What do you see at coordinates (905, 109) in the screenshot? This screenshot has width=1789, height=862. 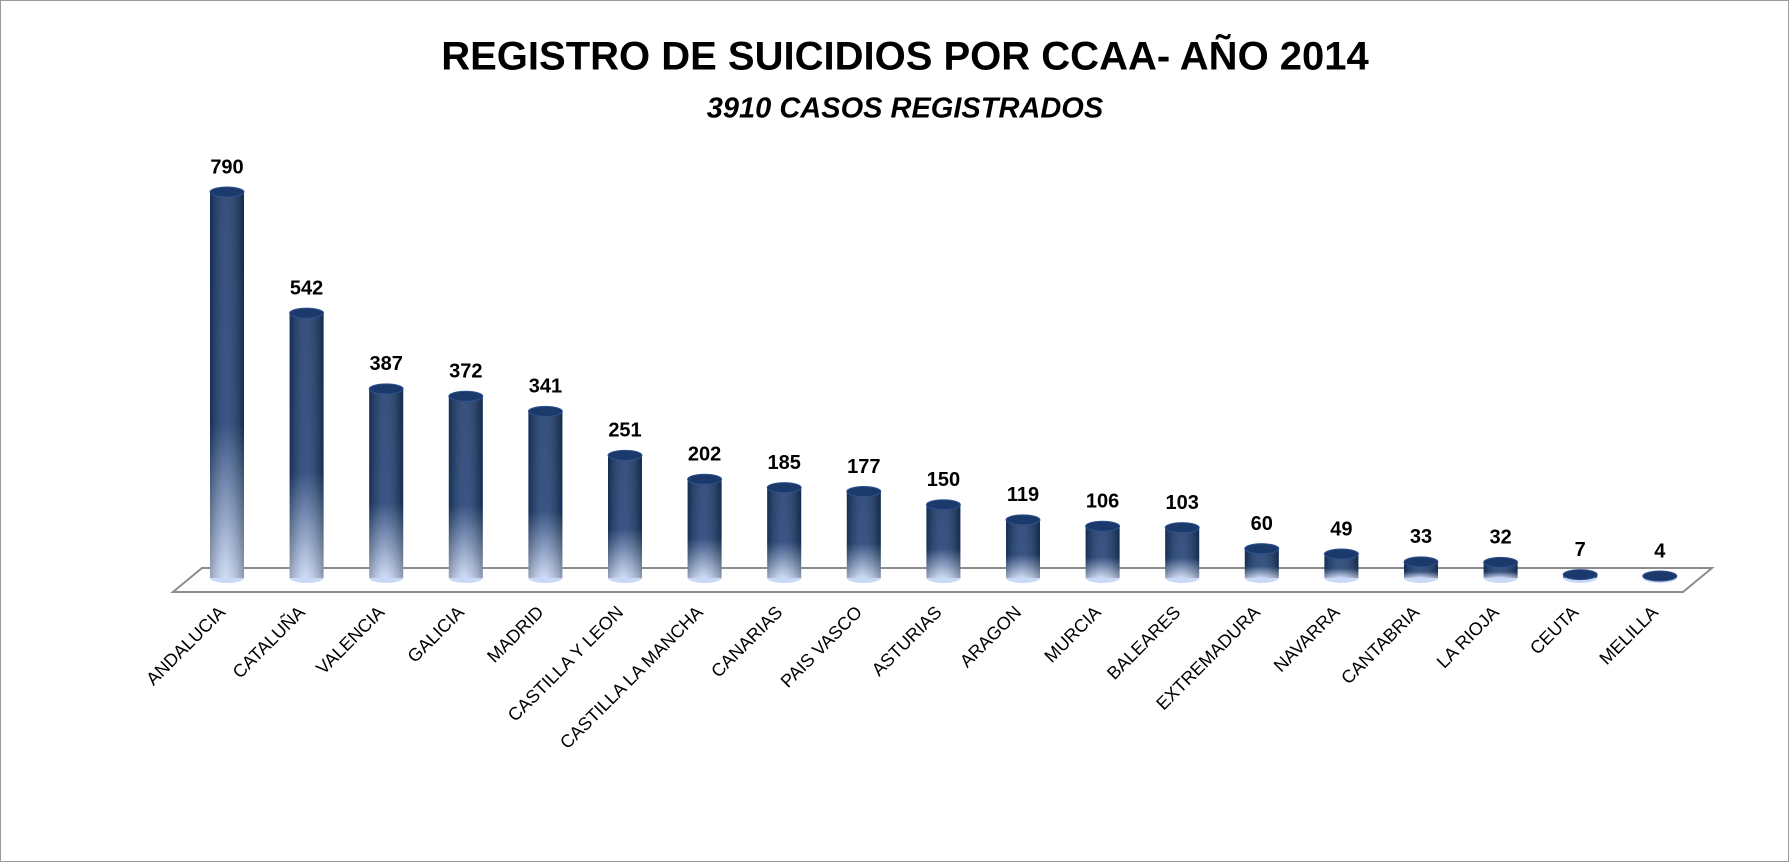 I see `chart-subtitle: 3910 CASOS REGISTRADOS` at bounding box center [905, 109].